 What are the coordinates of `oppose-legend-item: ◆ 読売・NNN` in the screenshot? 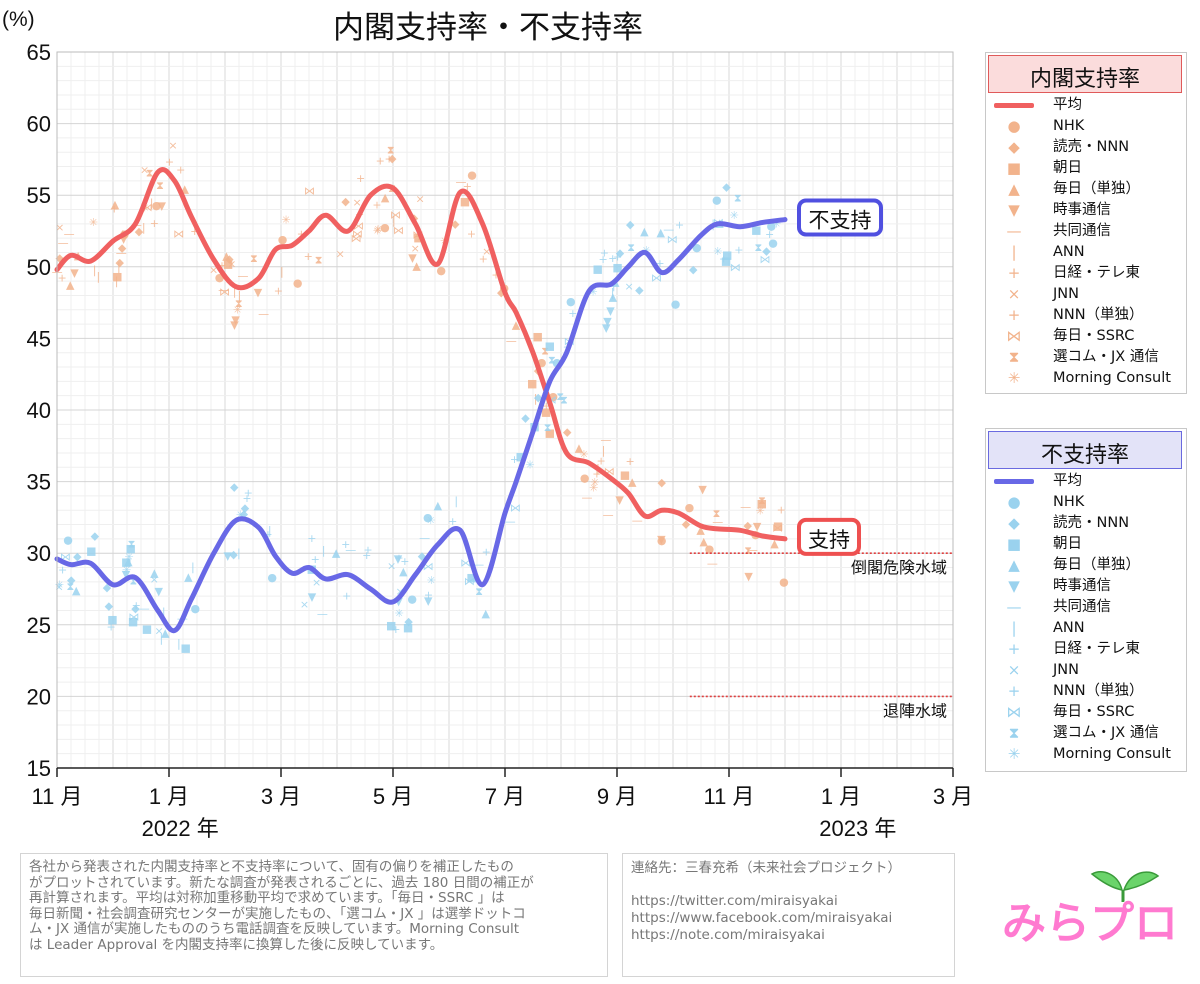 It's located at (1083, 523).